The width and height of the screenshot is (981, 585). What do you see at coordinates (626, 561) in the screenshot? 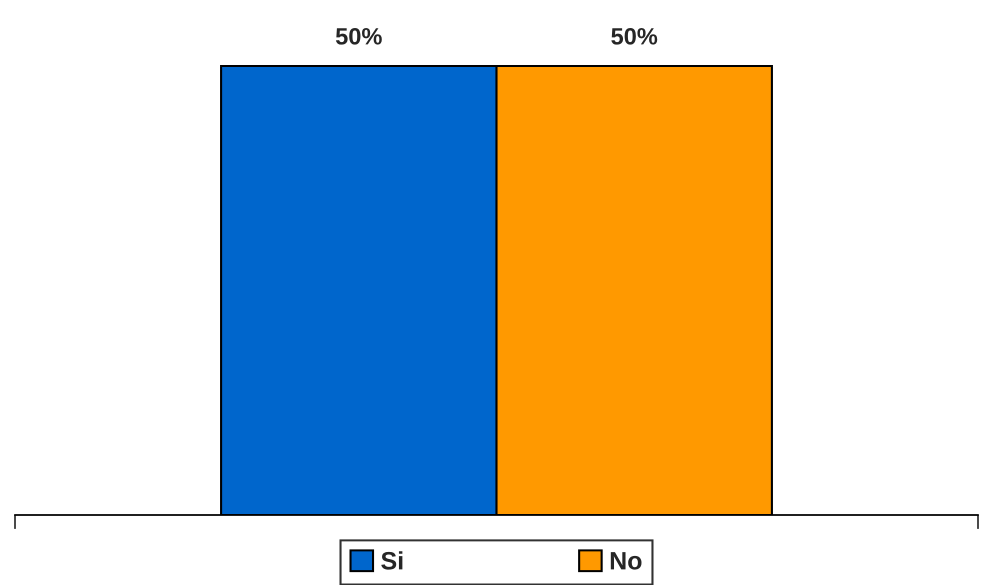
I see `legend-label: No` at bounding box center [626, 561].